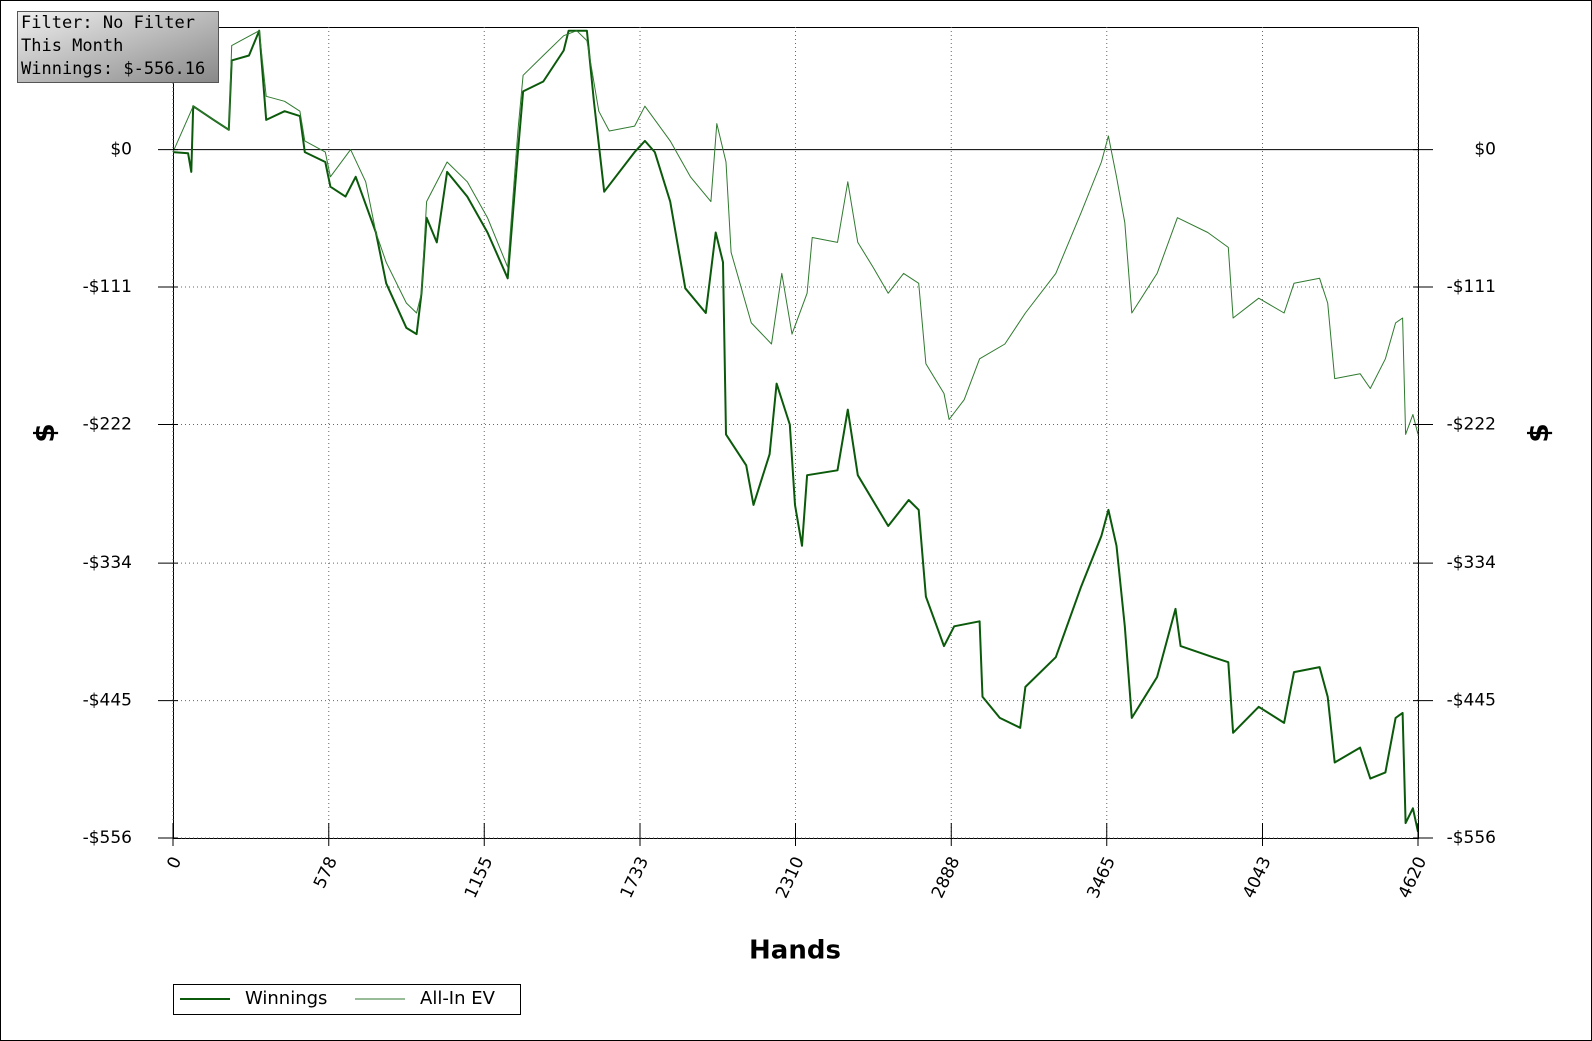  Describe the element at coordinates (1471, 563) in the screenshot. I see `y-tick-label-right: -$334` at that location.